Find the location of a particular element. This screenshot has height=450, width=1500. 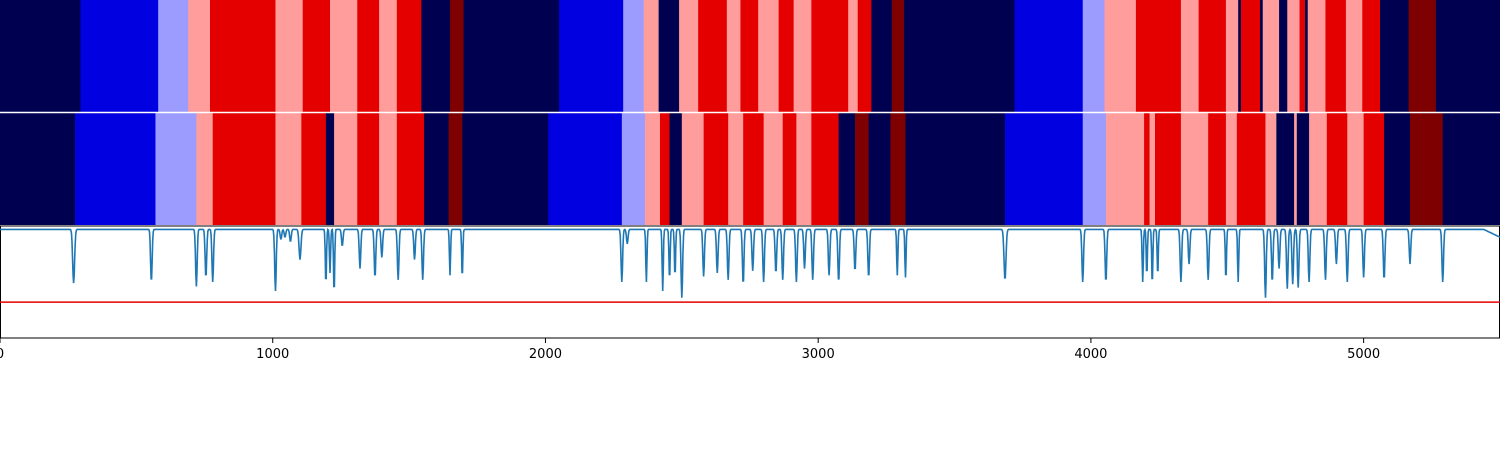

x-tick-label-5: 5000 is located at coordinates (1363, 354).